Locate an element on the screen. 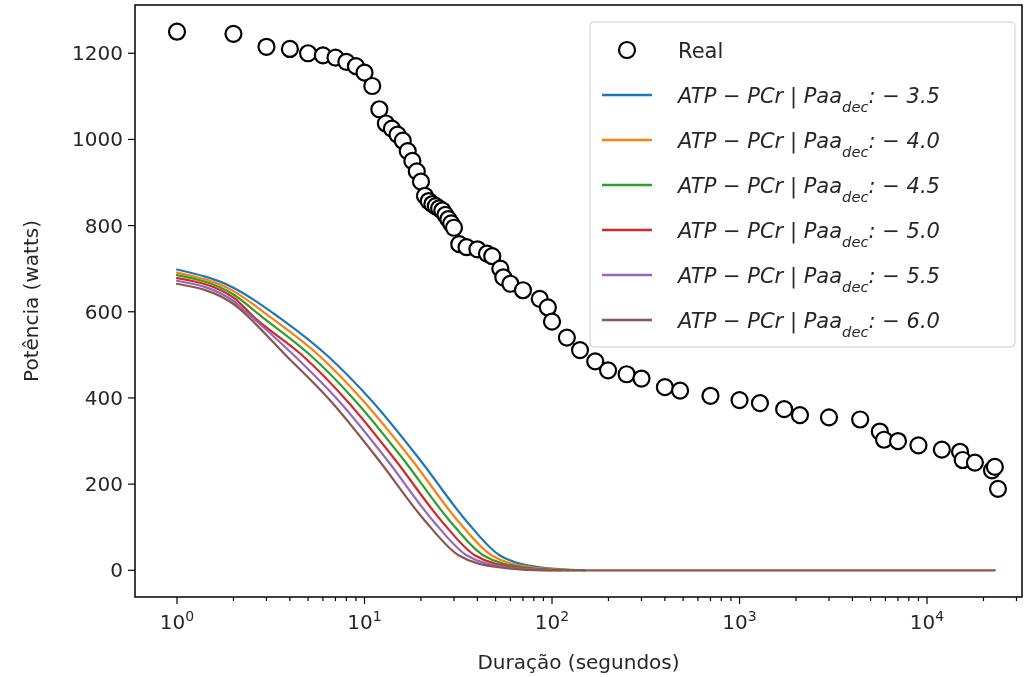 The height and width of the screenshot is (677, 1026). legend-label: ATP − PCr | Paa$_{dec}$: − 4.5 is located at coordinates (808, 189).